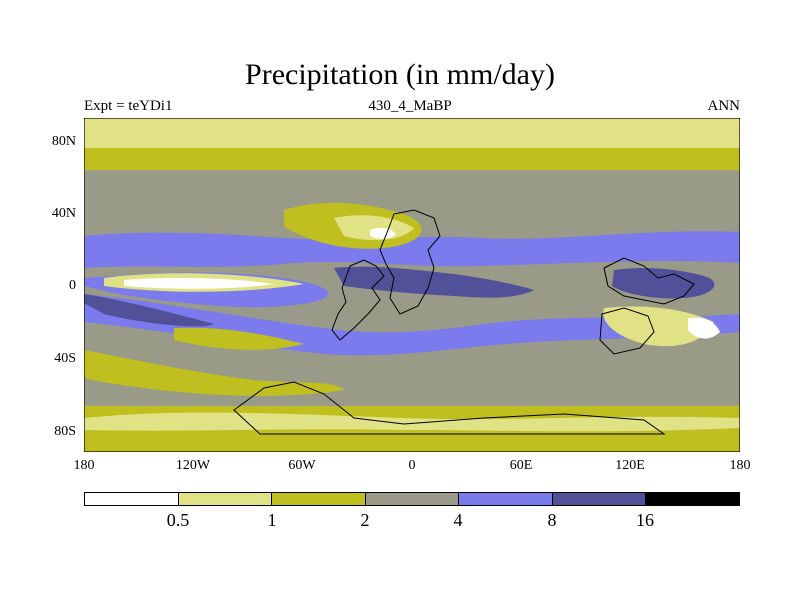 Image resolution: width=800 pixels, height=600 pixels. Describe the element at coordinates (412, 422) in the screenshot. I see `antarctic-dry-band` at that location.